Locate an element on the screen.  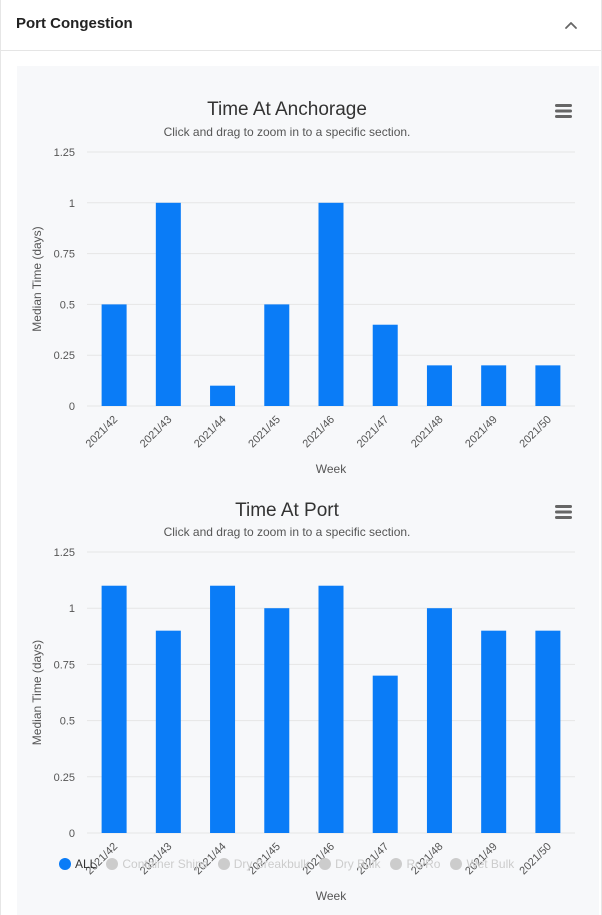
legend-label: Dry Breakbulk is located at coordinates (271, 864).